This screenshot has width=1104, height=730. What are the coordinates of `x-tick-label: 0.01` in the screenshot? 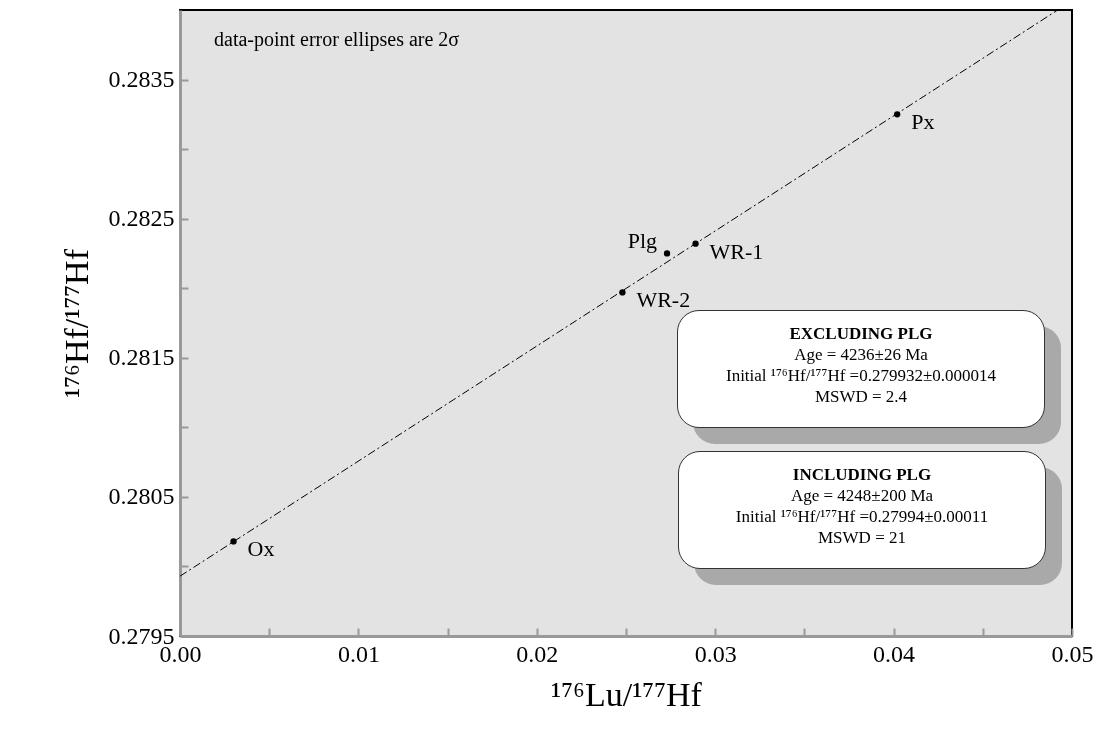 It's located at (358, 653).